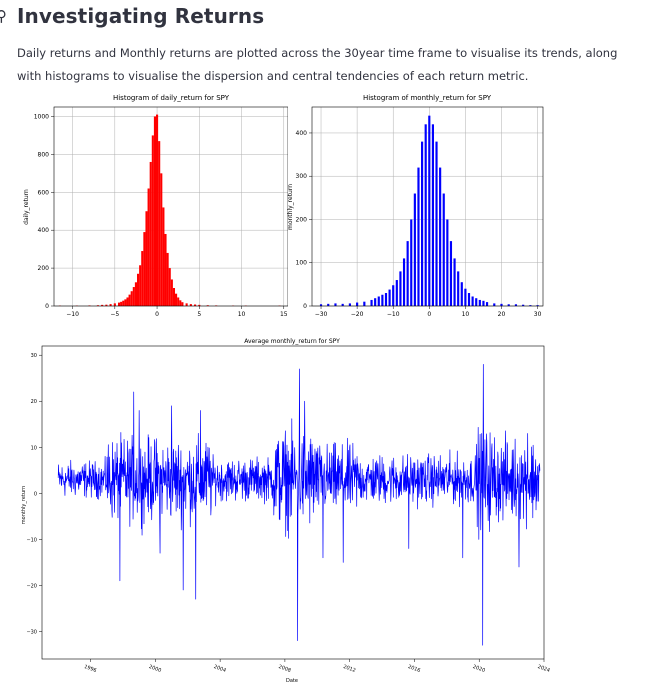  What do you see at coordinates (479, 669) in the screenshot?
I see `x-tick-label: 2020` at bounding box center [479, 669].